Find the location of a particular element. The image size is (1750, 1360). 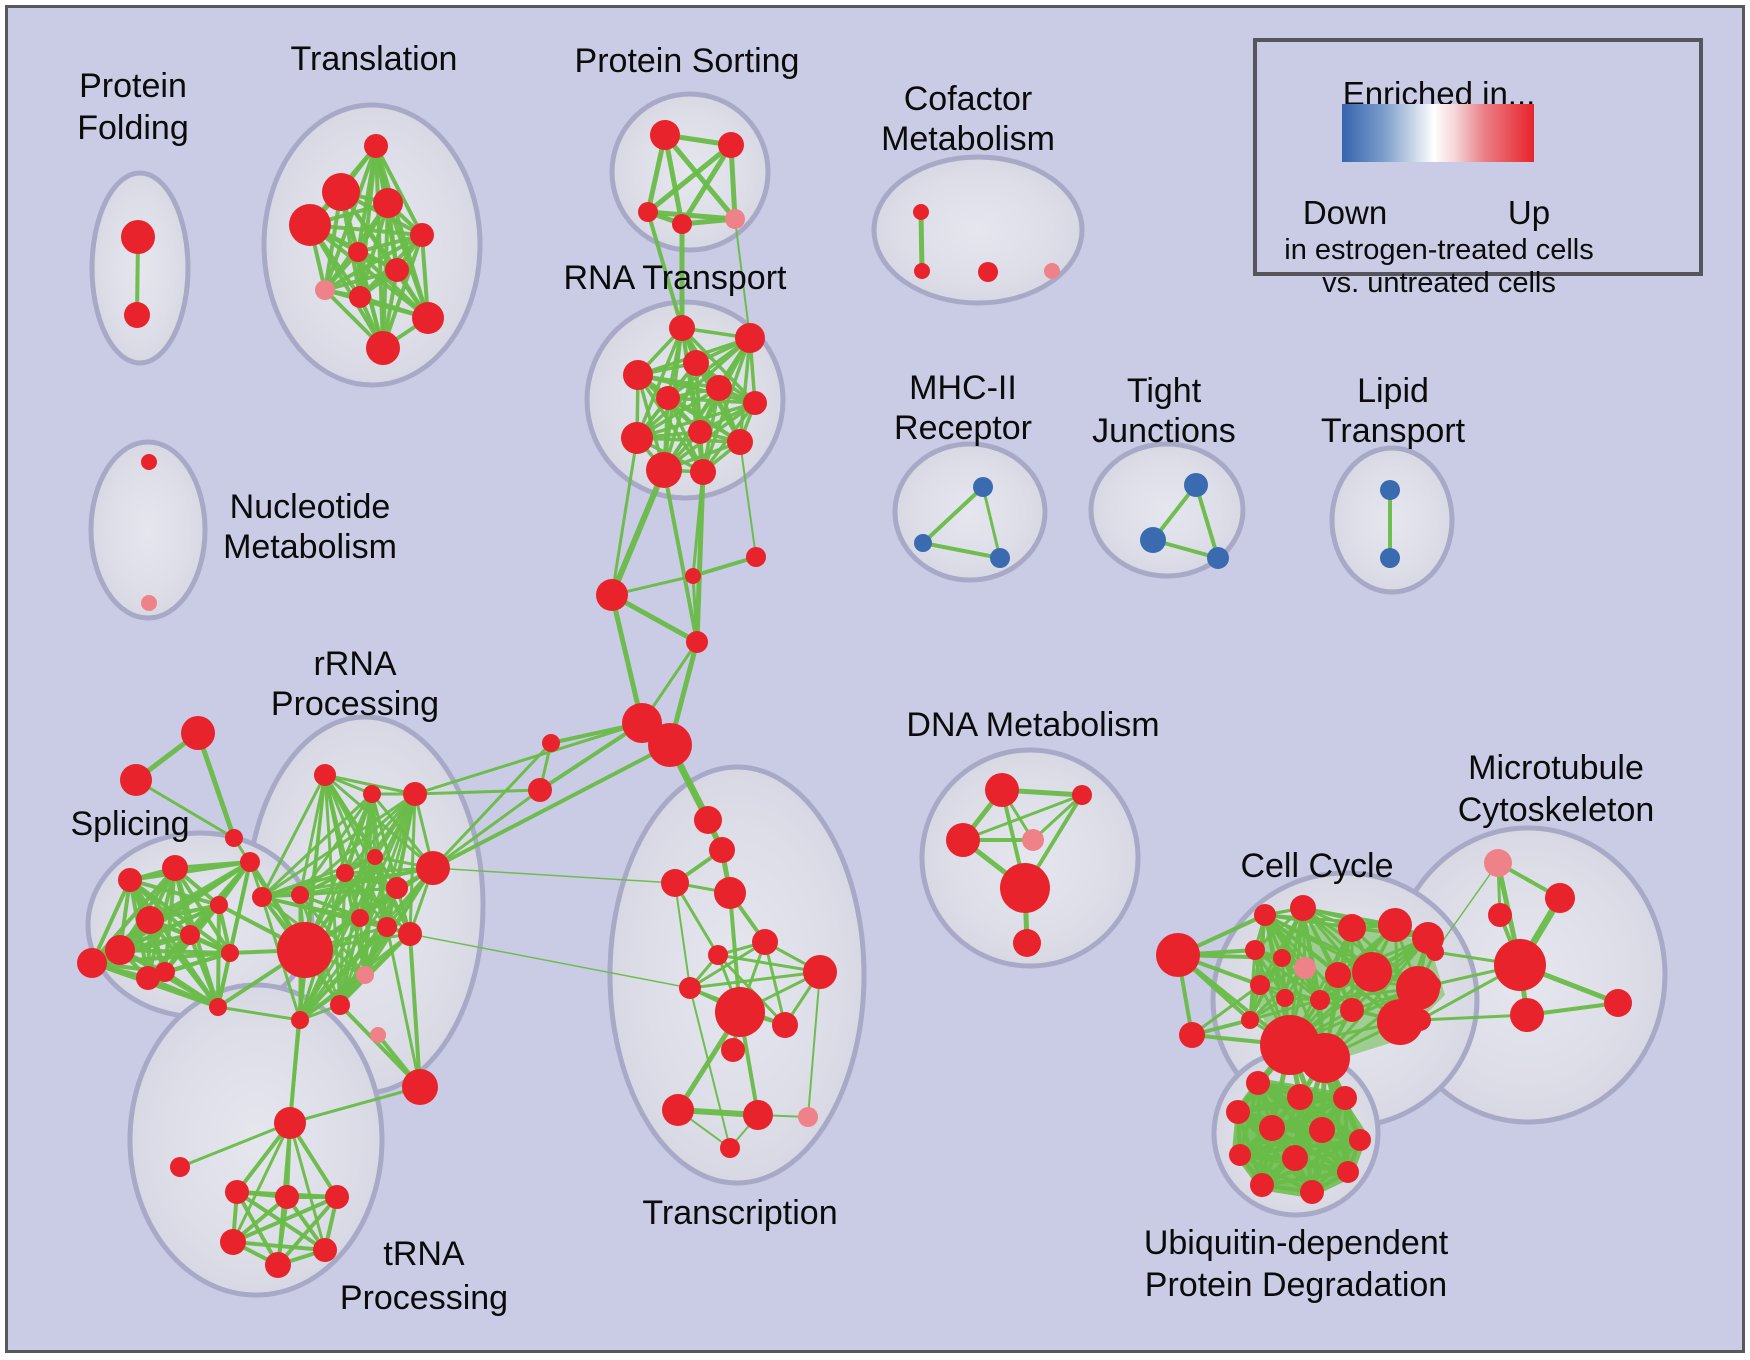

legend-caption-line2: vs. untreated cells is located at coordinates (1439, 283).